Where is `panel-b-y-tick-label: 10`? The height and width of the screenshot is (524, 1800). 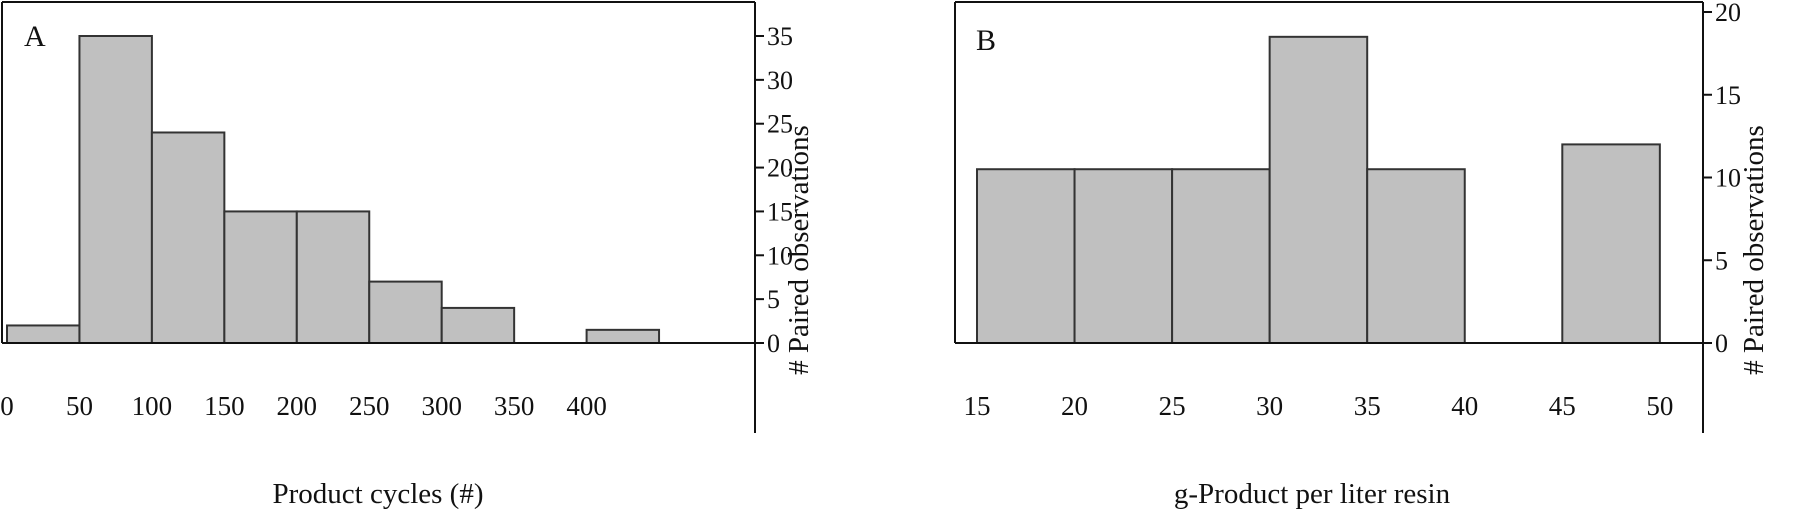
panel-b-y-tick-label: 10 is located at coordinates (1728, 178).